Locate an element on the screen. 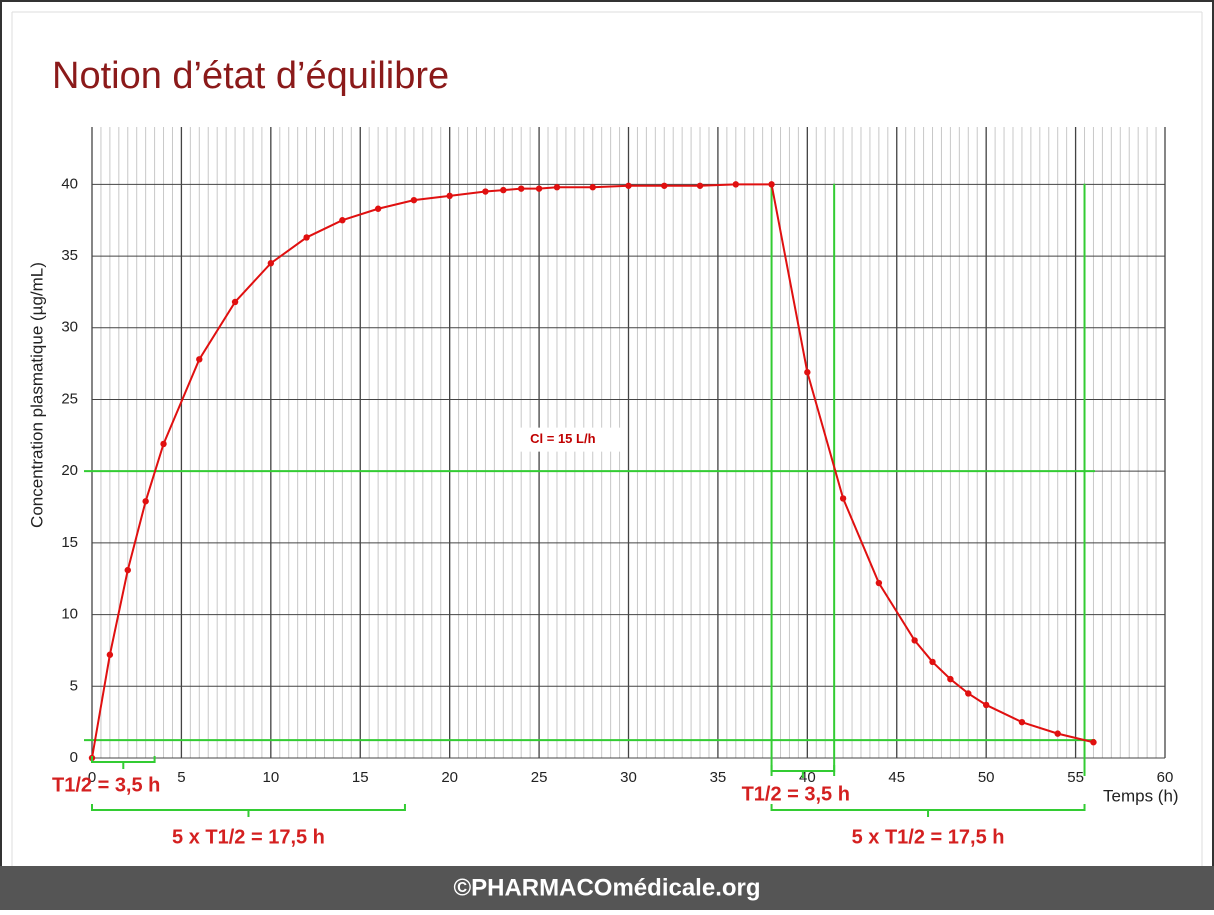 Image resolution: width=1214 pixels, height=915 pixels. annotation-box is located at coordinates (573, 439).